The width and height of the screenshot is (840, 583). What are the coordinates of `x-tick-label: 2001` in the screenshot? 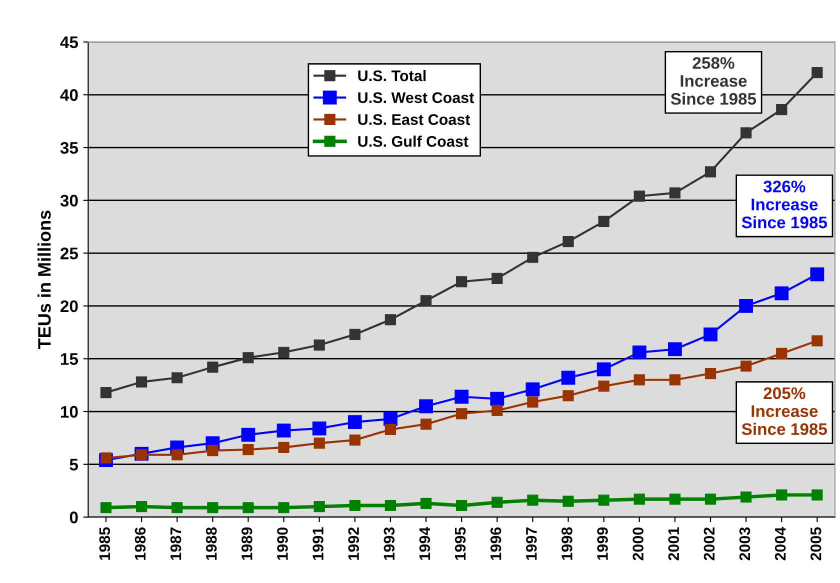 It's located at (674, 543).